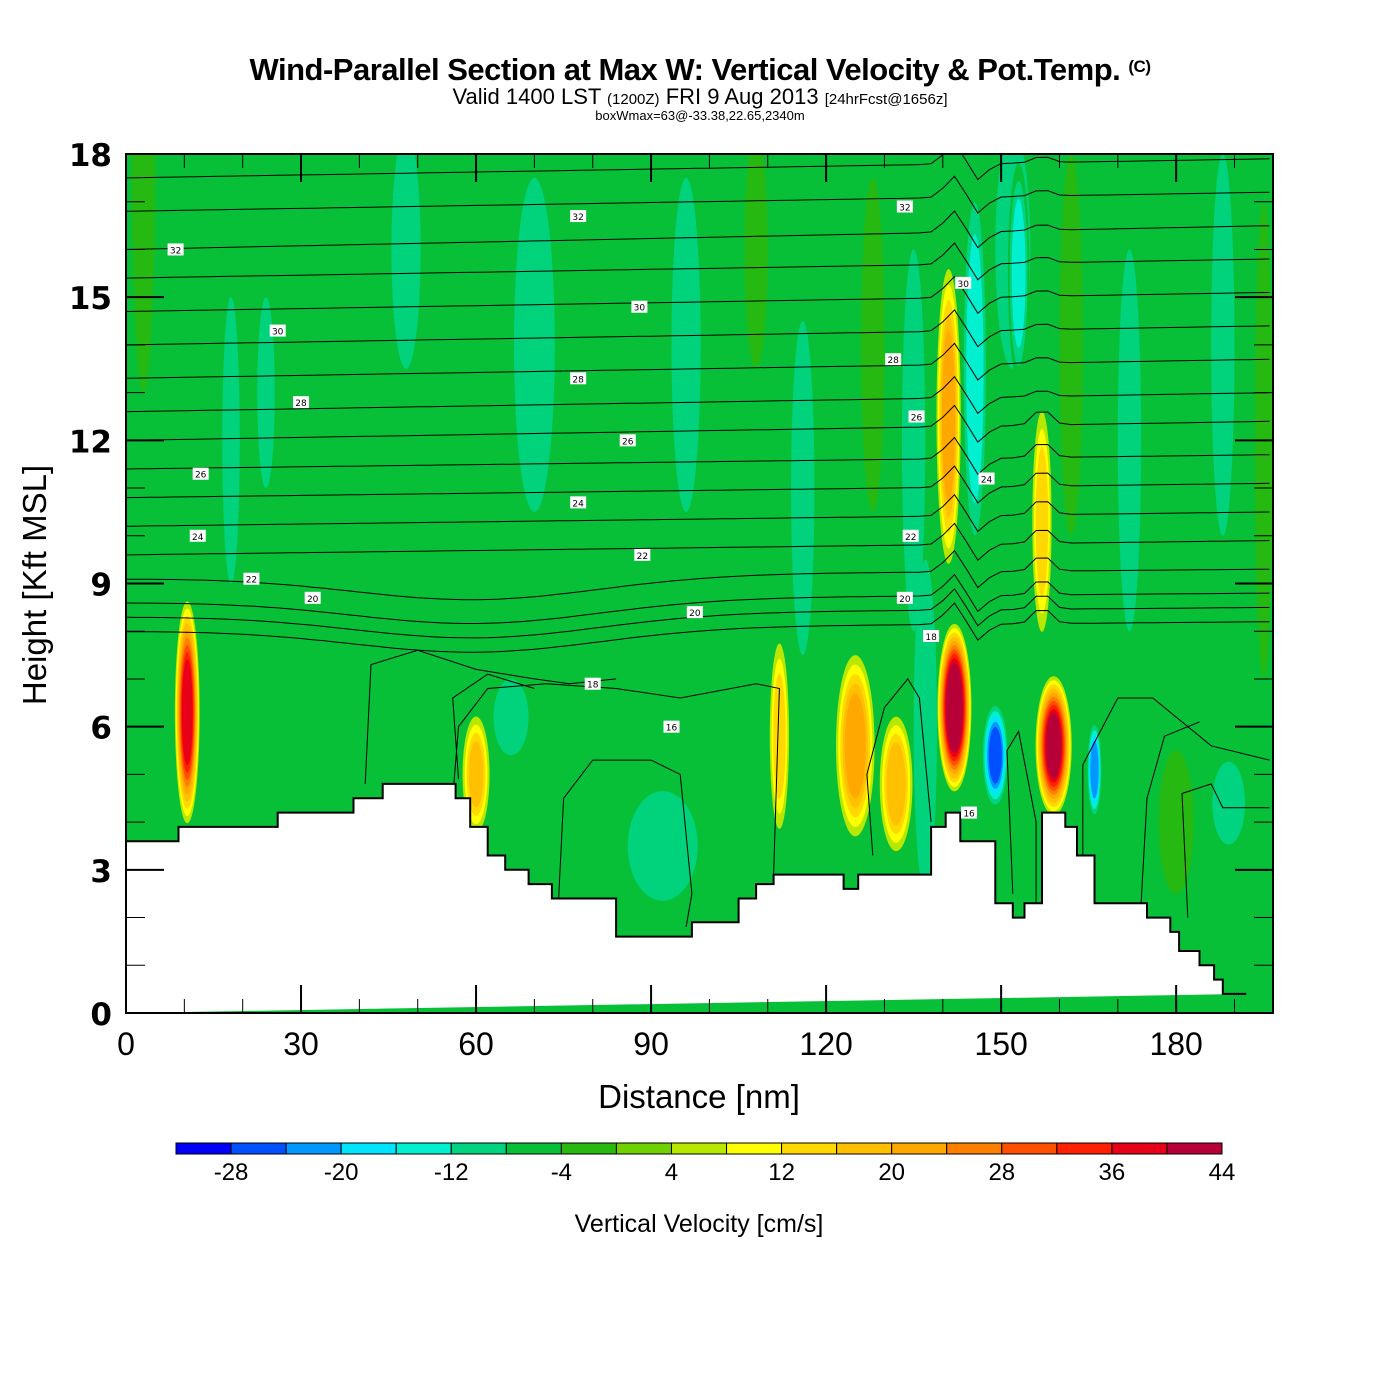 The height and width of the screenshot is (1400, 1400). Describe the element at coordinates (781, 1172) in the screenshot. I see `colorbar-tick-label: 12` at that location.